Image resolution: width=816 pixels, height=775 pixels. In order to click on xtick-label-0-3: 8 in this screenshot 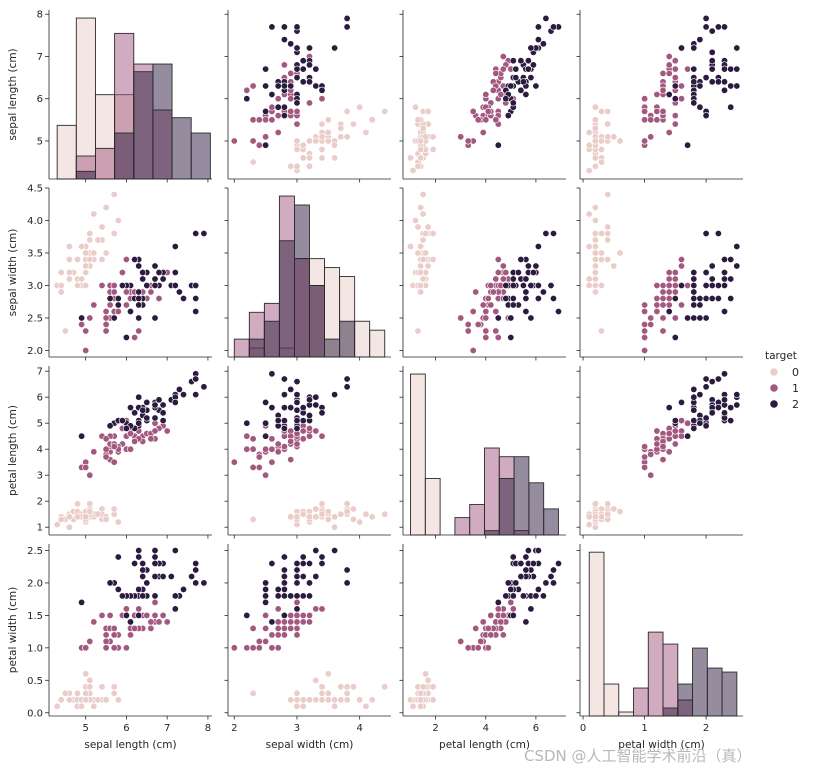, I will do `click(208, 728)`.